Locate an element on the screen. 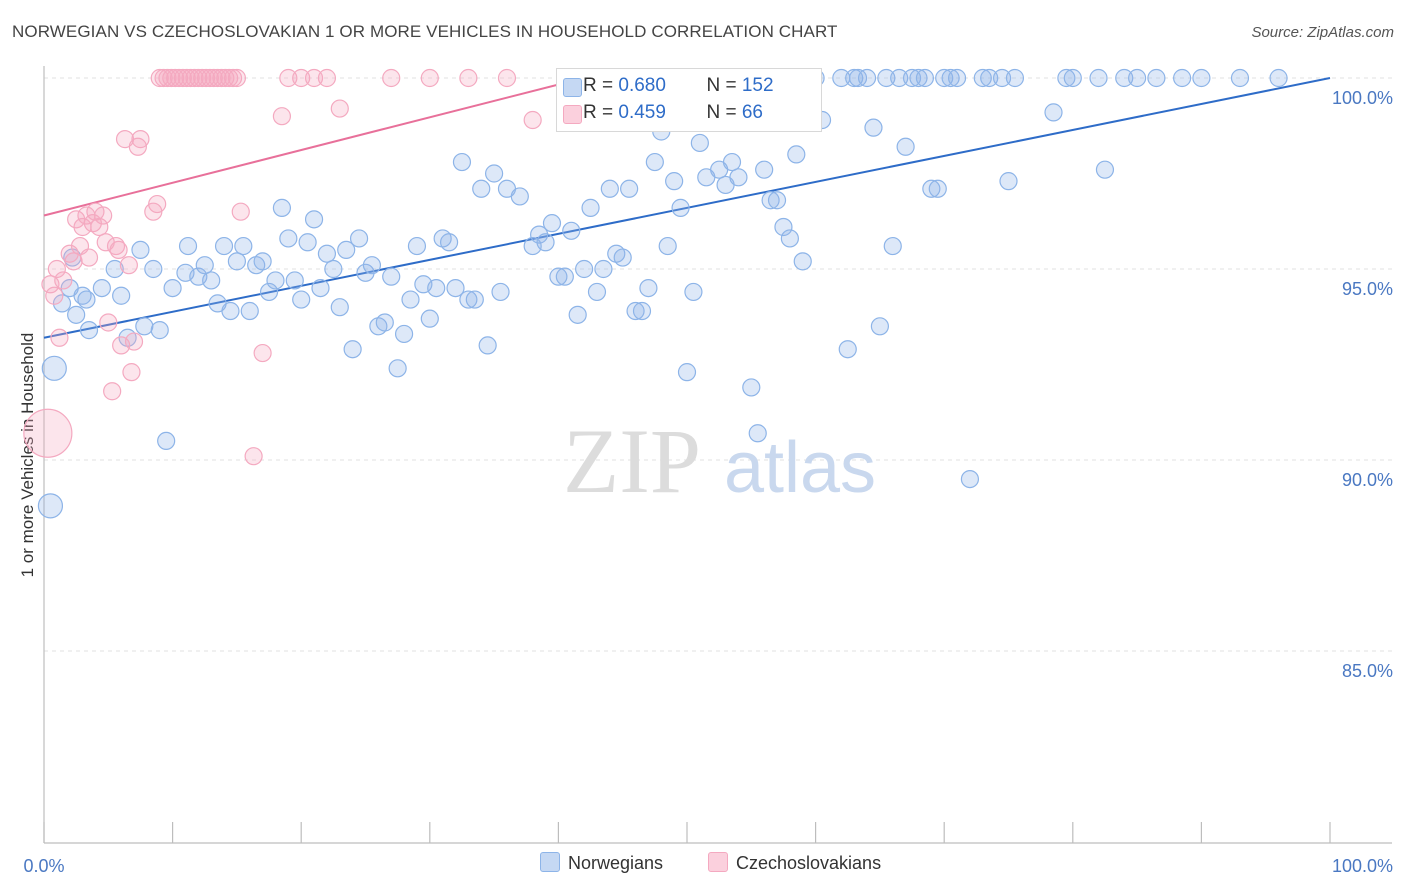 The image size is (1406, 892). legend-item-norwegians: Norwegians is located at coordinates (601, 863).